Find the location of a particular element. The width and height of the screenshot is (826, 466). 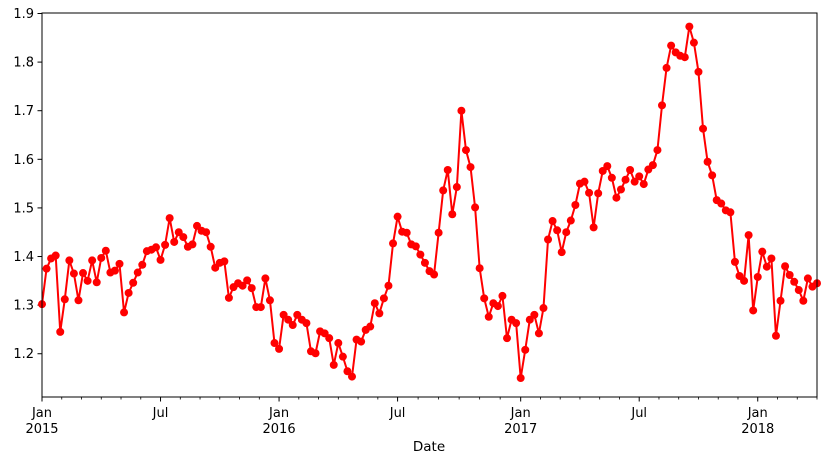

x-major-ticks is located at coordinates (400, 399).